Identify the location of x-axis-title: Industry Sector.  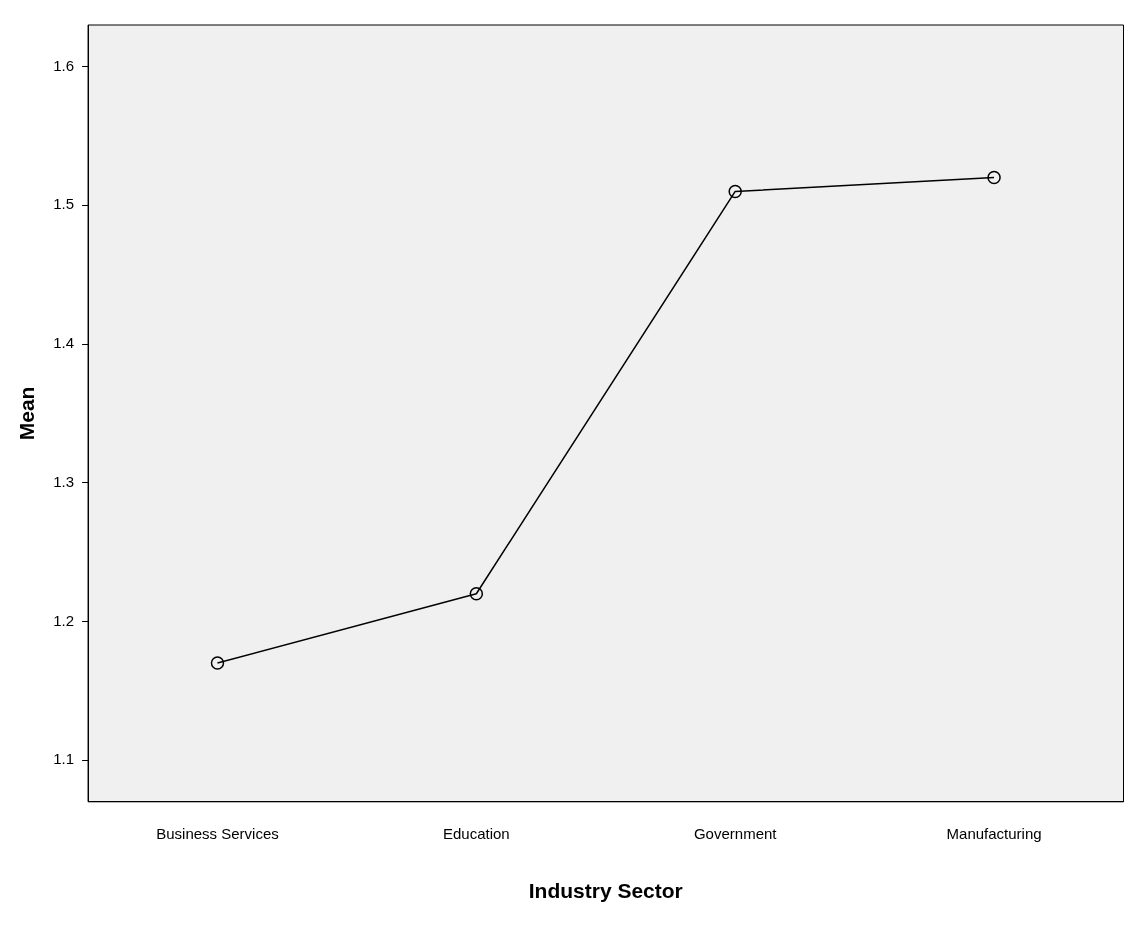
(605, 891).